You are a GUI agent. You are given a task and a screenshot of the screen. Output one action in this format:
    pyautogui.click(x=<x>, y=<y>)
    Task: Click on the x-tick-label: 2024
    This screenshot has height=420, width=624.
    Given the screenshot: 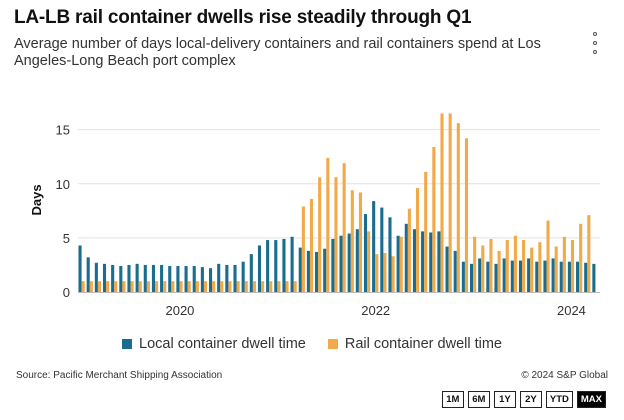 What is the action you would take?
    pyautogui.click(x=571, y=310)
    